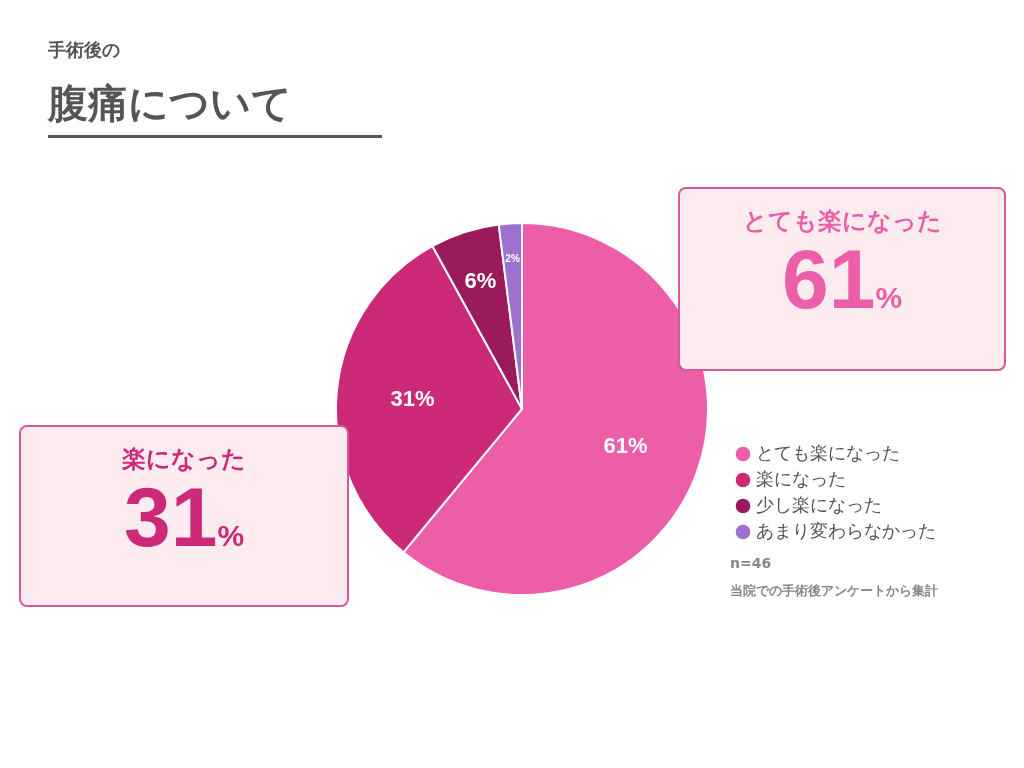 The image size is (1024, 768). Describe the element at coordinates (828, 452) in the screenshot. I see `legend-label: とても楽になった` at that location.